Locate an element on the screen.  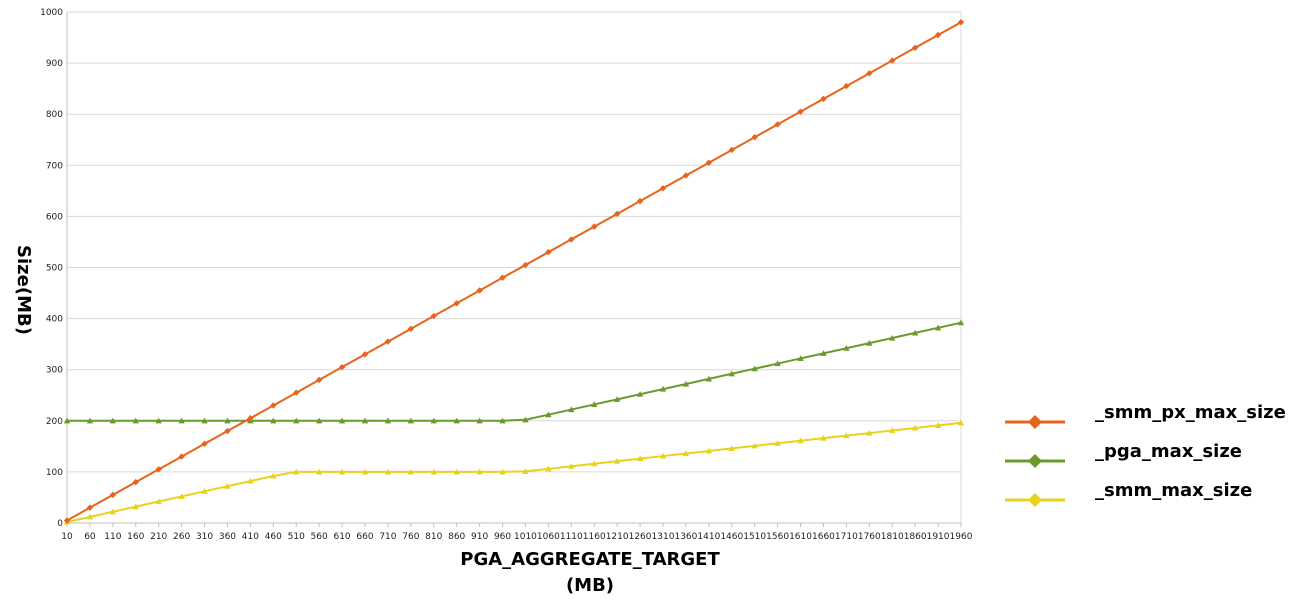
x-tick-label: 860 is located at coordinates (456, 537).